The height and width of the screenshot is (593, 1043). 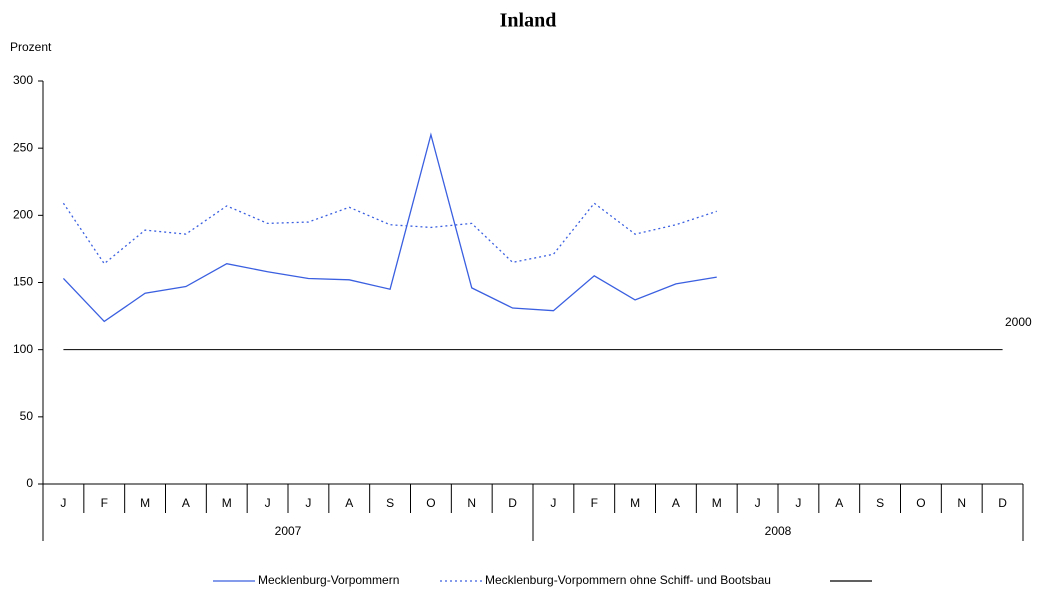 I want to click on y-tick-label: 0, so click(x=29, y=483).